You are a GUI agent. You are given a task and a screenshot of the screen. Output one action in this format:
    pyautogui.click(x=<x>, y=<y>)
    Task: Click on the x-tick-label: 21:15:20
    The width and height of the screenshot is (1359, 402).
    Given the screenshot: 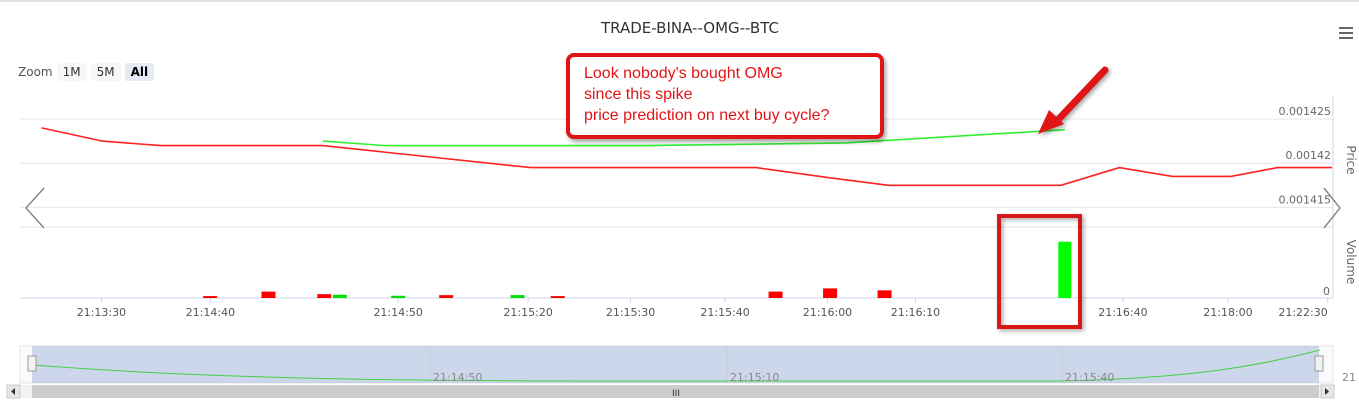 What is the action you would take?
    pyautogui.click(x=527, y=312)
    